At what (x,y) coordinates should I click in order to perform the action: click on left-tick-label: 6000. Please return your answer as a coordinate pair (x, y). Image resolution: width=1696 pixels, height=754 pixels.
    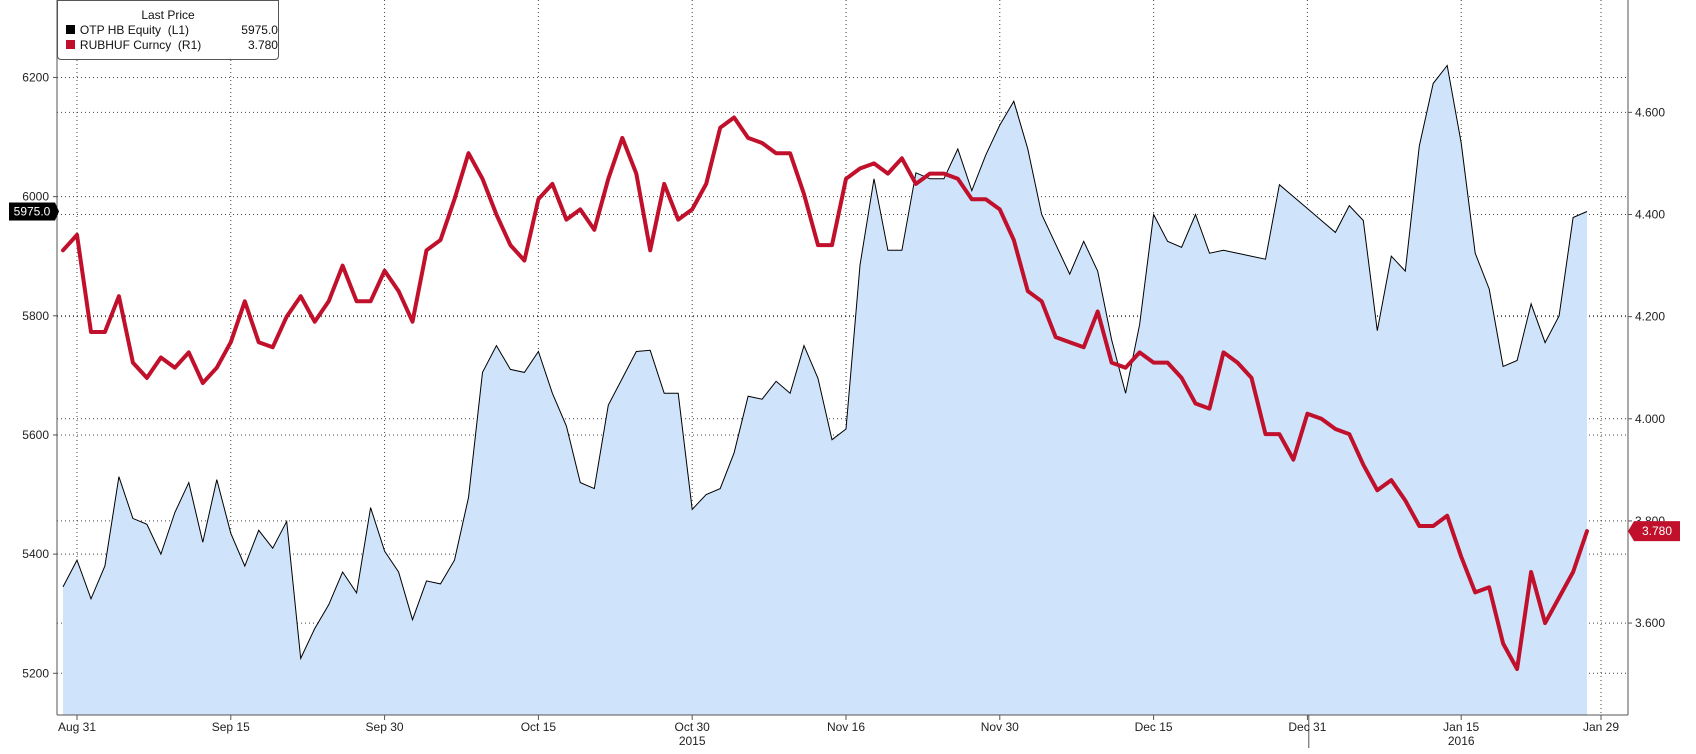
    Looking at the image, I should click on (35, 197).